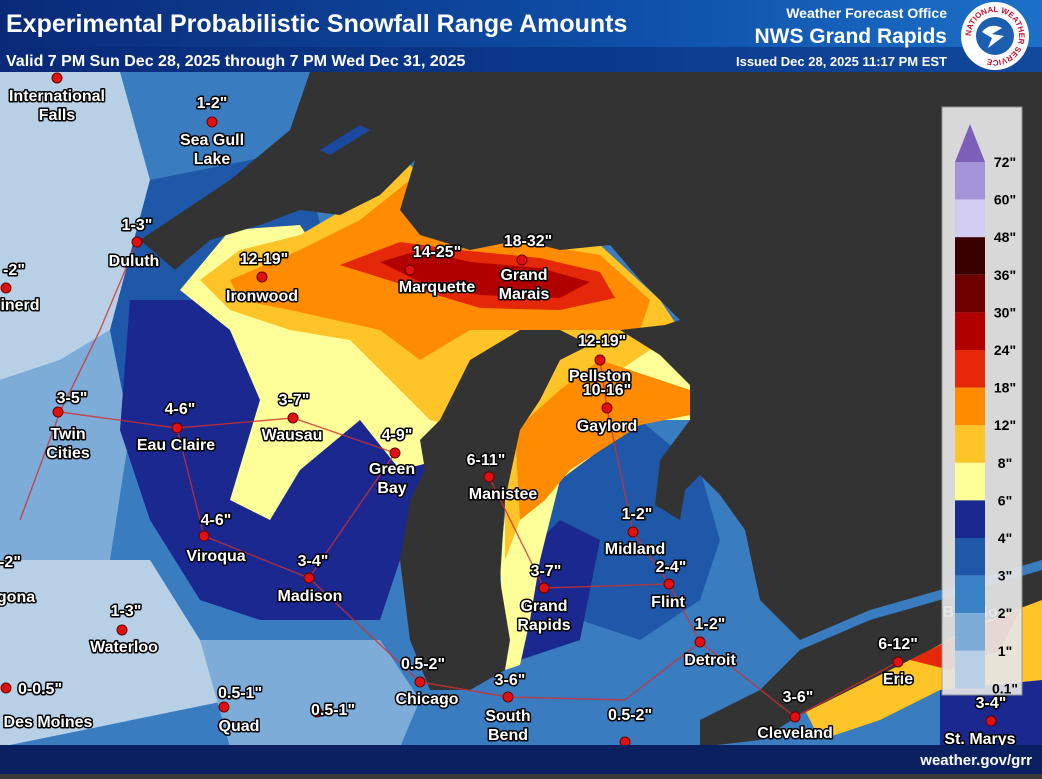  I want to click on legend-label: 72", so click(1005, 162).